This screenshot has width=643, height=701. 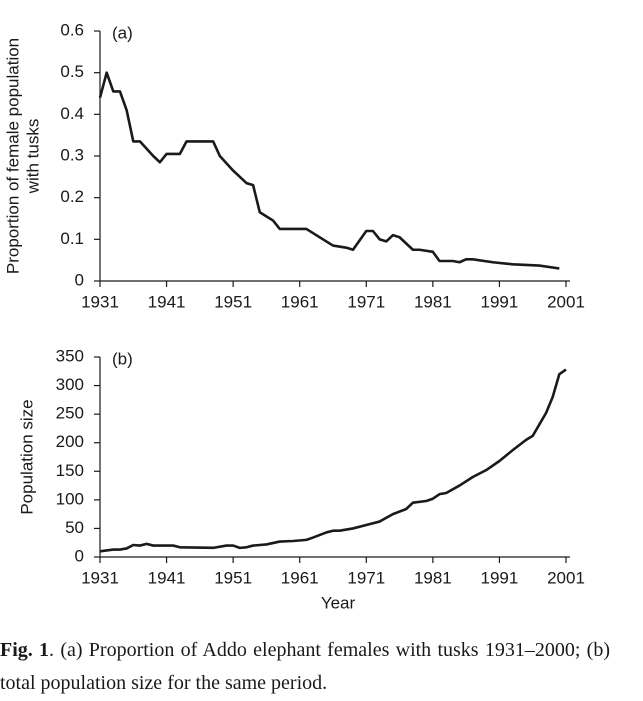 I want to click on y-tick-label: 0.5, so click(x=72, y=71).